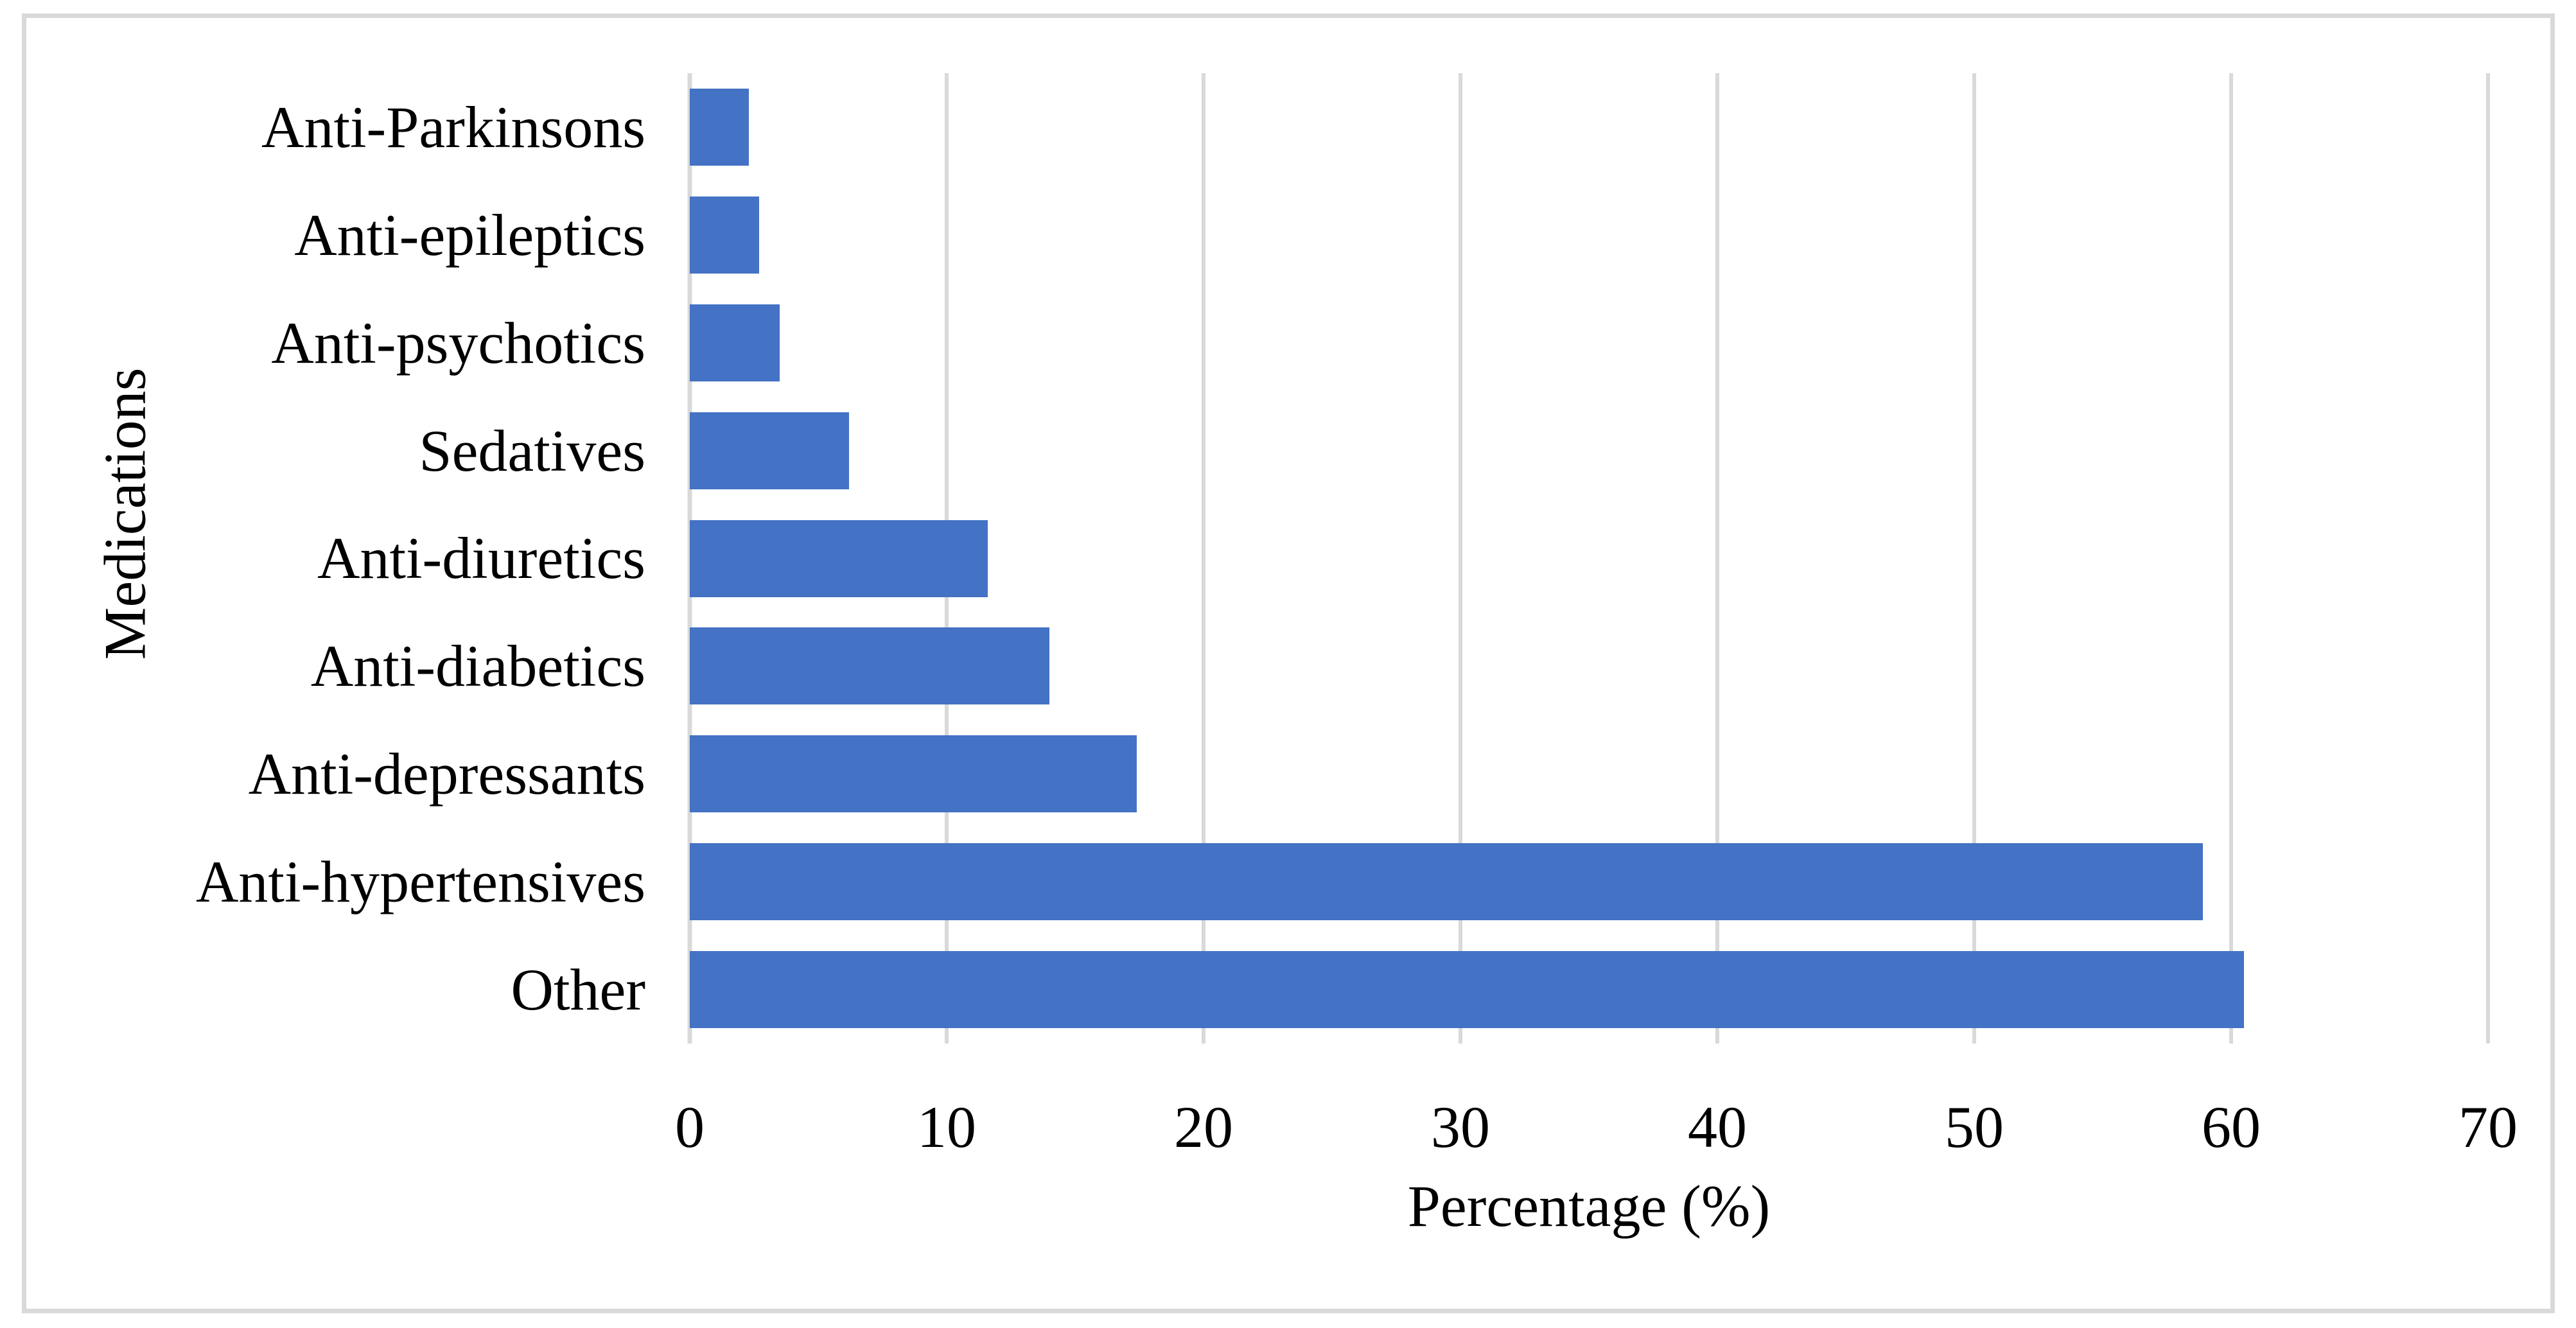  I want to click on x-tick-label-60: 60, so click(2231, 1127).